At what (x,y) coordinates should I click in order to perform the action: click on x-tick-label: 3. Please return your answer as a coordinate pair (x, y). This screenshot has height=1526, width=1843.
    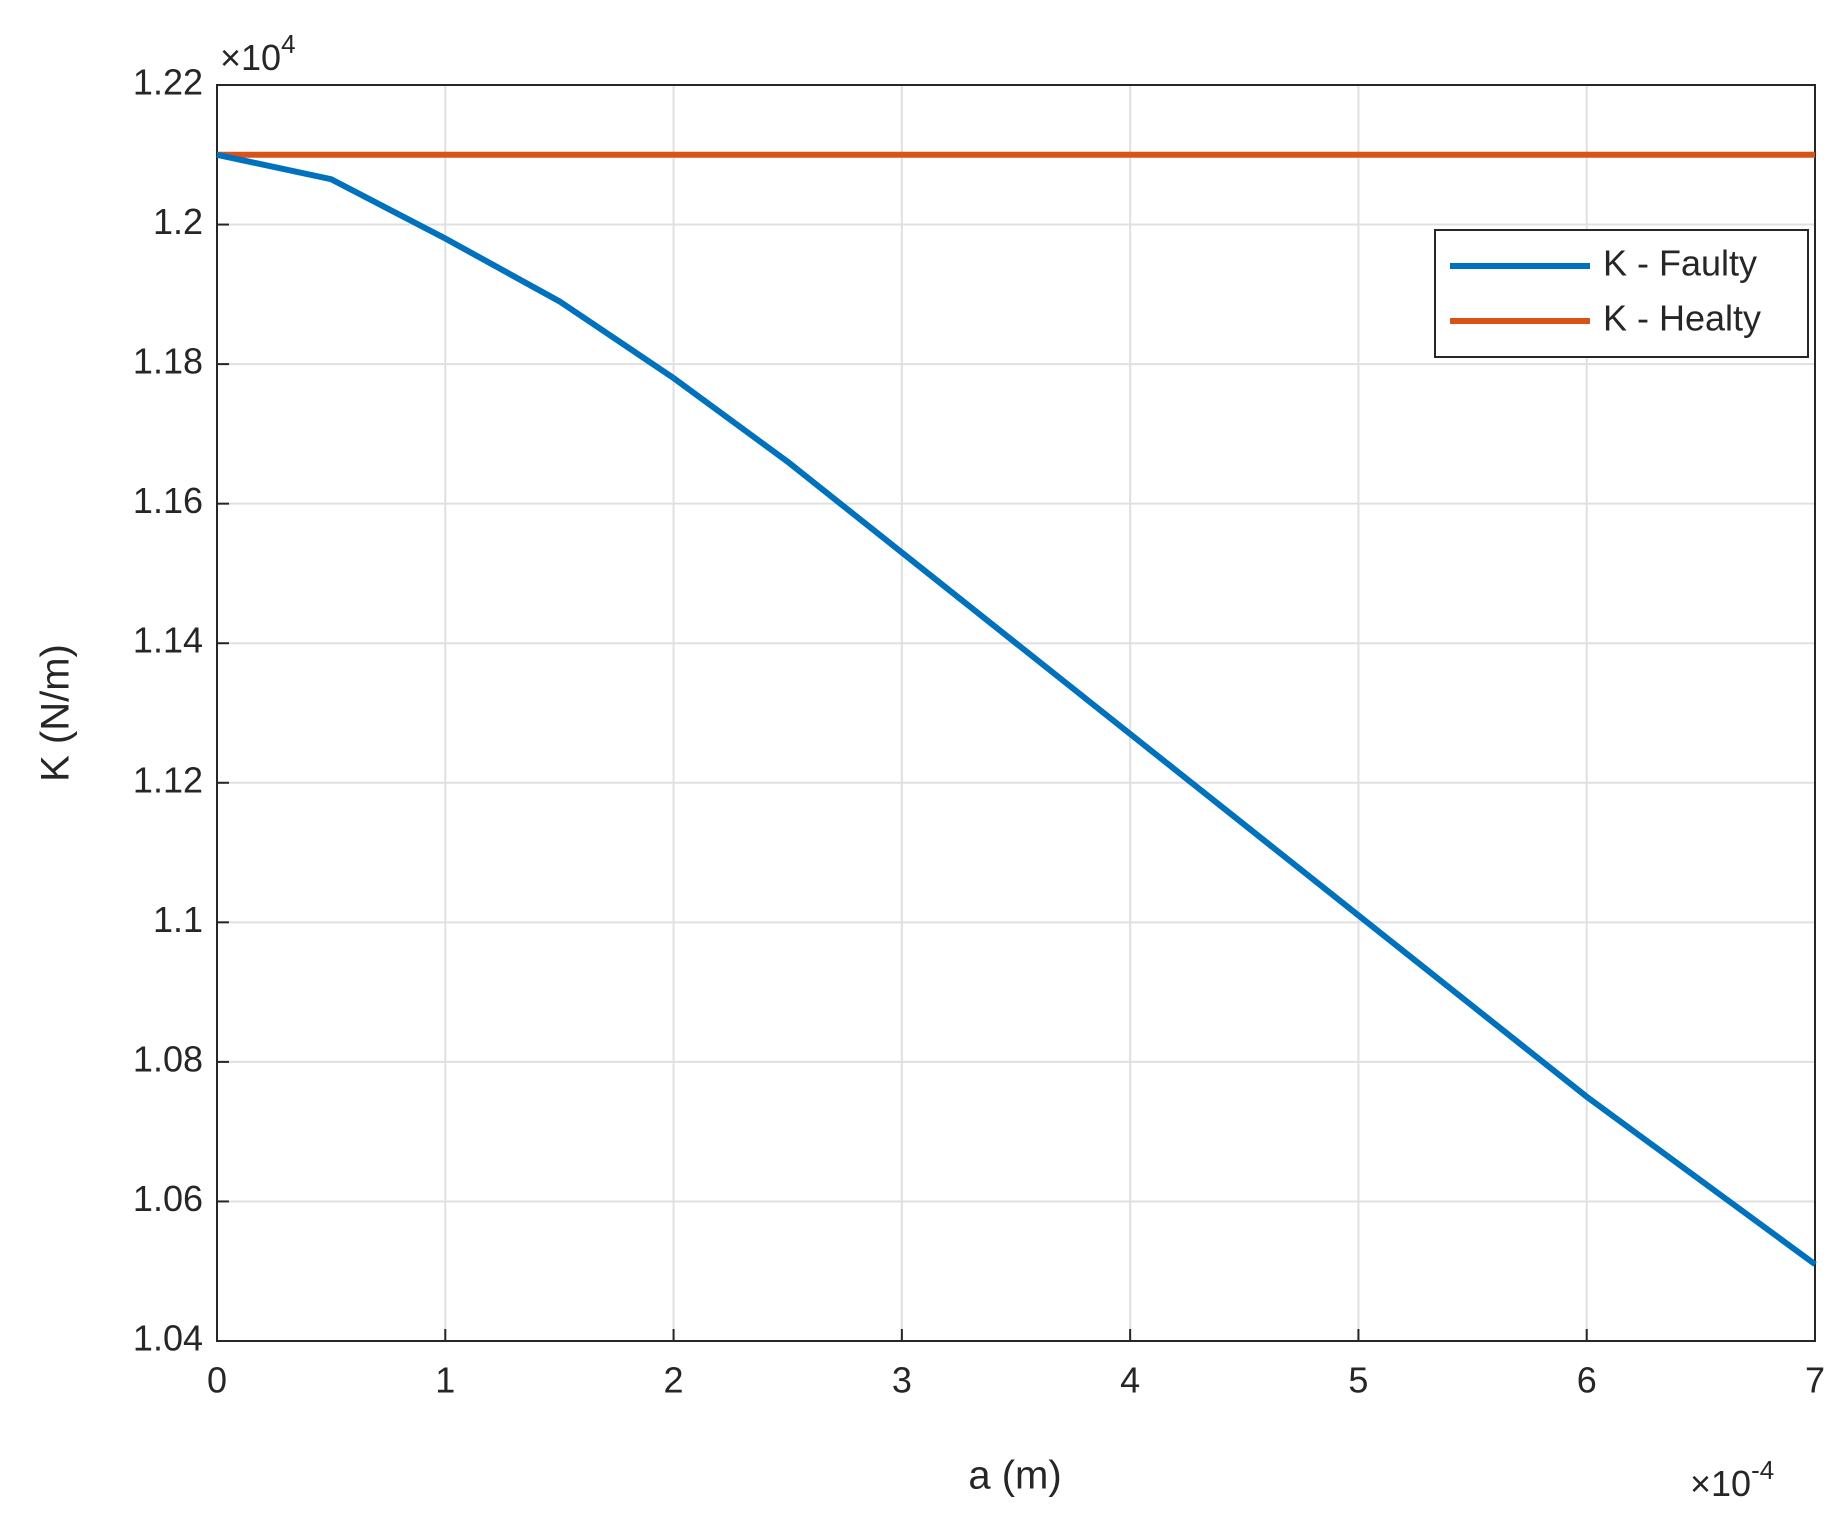
    Looking at the image, I should click on (902, 1380).